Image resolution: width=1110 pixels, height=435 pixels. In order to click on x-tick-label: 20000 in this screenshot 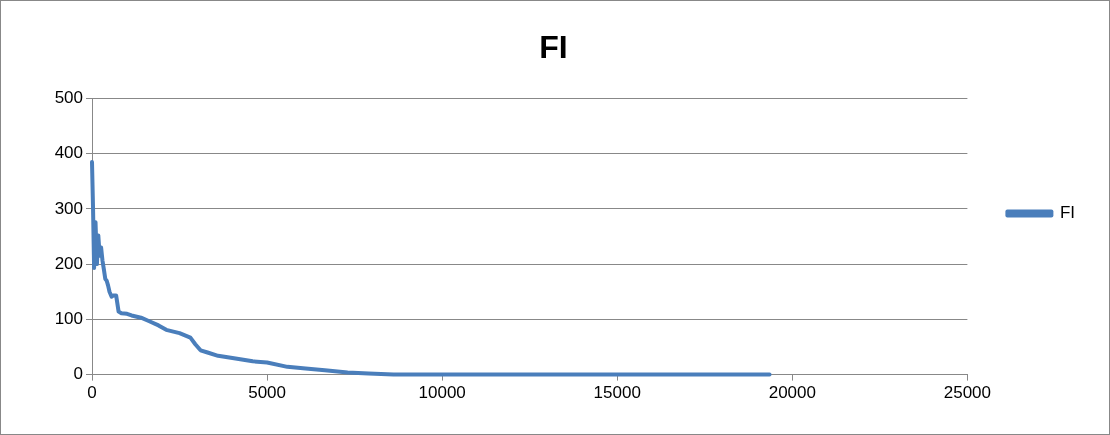, I will do `click(792, 393)`.